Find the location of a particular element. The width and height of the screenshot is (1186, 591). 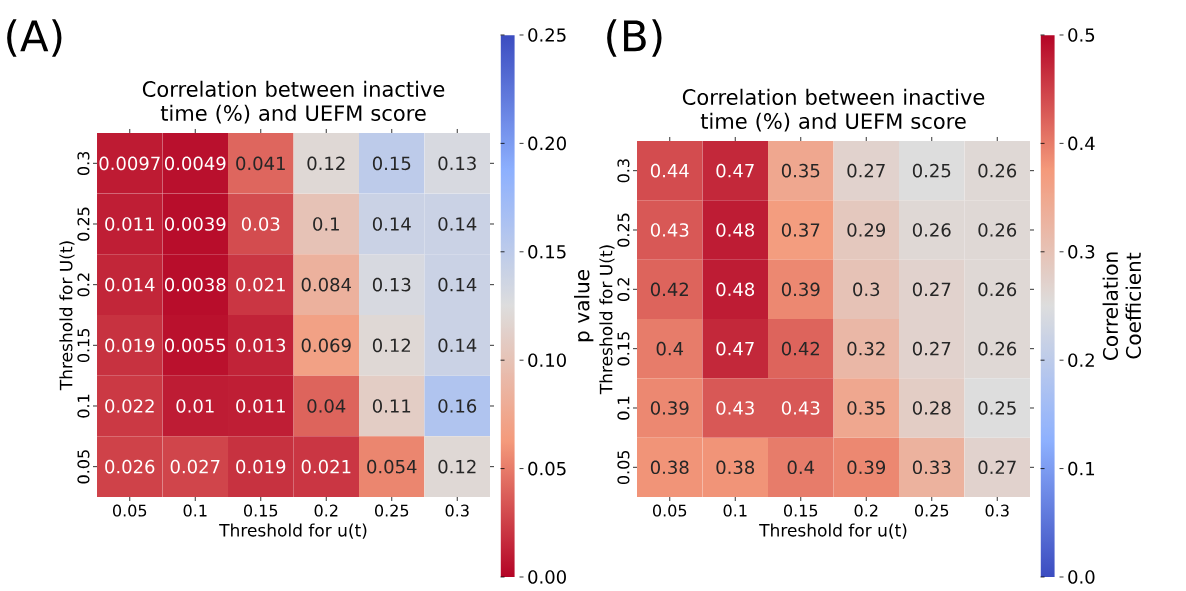

y-tick-label: 0.2 is located at coordinates (623, 289).